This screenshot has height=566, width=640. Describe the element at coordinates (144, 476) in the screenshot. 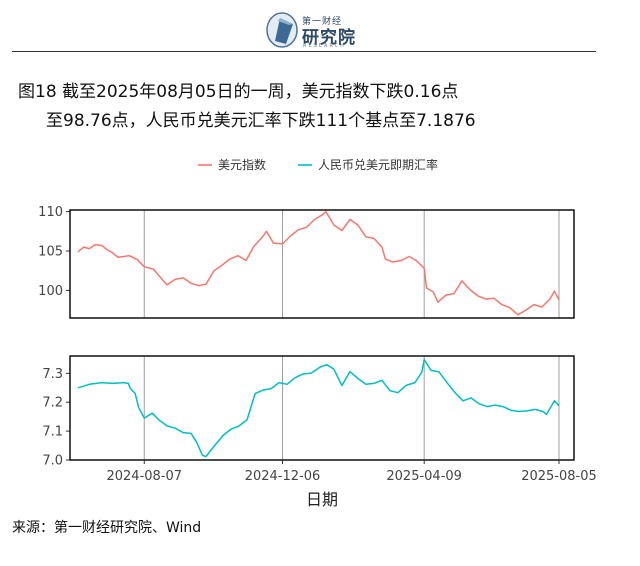

I see `xtick-label-0: 2024-08-07` at that location.